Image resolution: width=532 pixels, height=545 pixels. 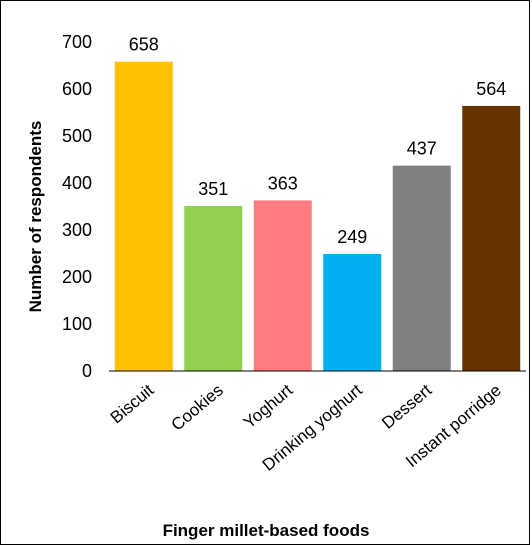 I want to click on y-tick-label: 700, so click(x=77, y=42).